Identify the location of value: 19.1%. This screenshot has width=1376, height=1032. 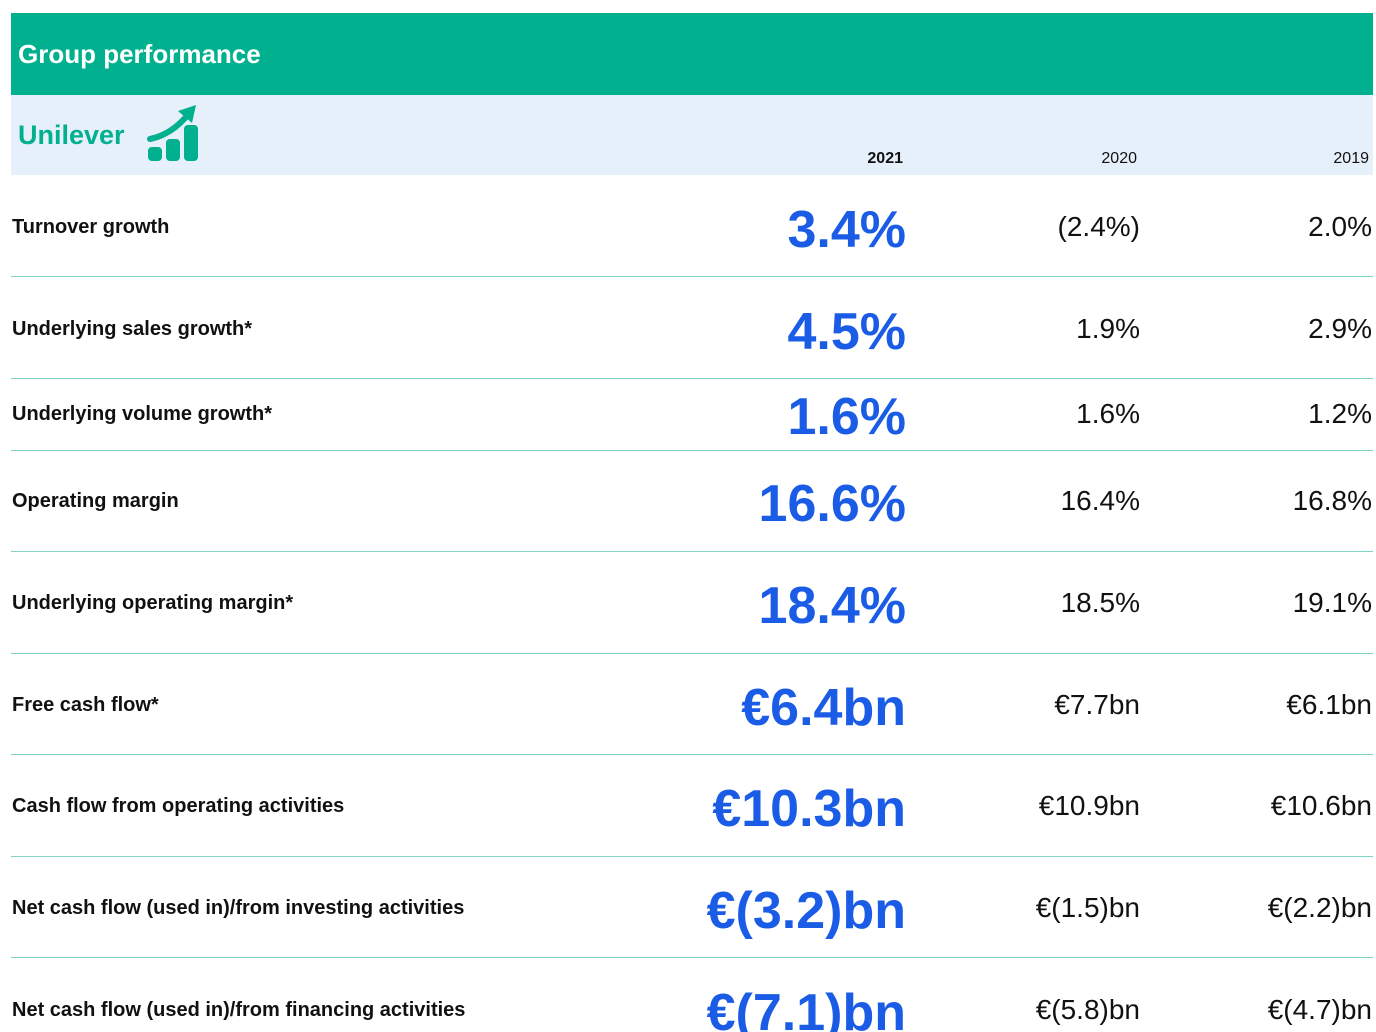
(1332, 602).